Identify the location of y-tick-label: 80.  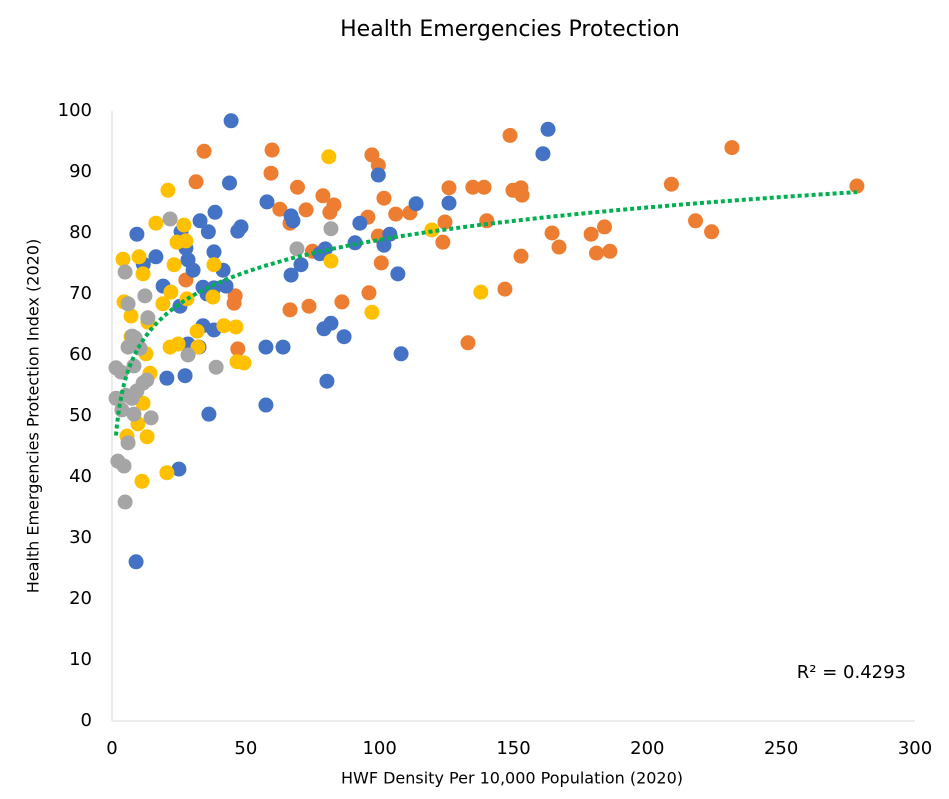
(80, 232).